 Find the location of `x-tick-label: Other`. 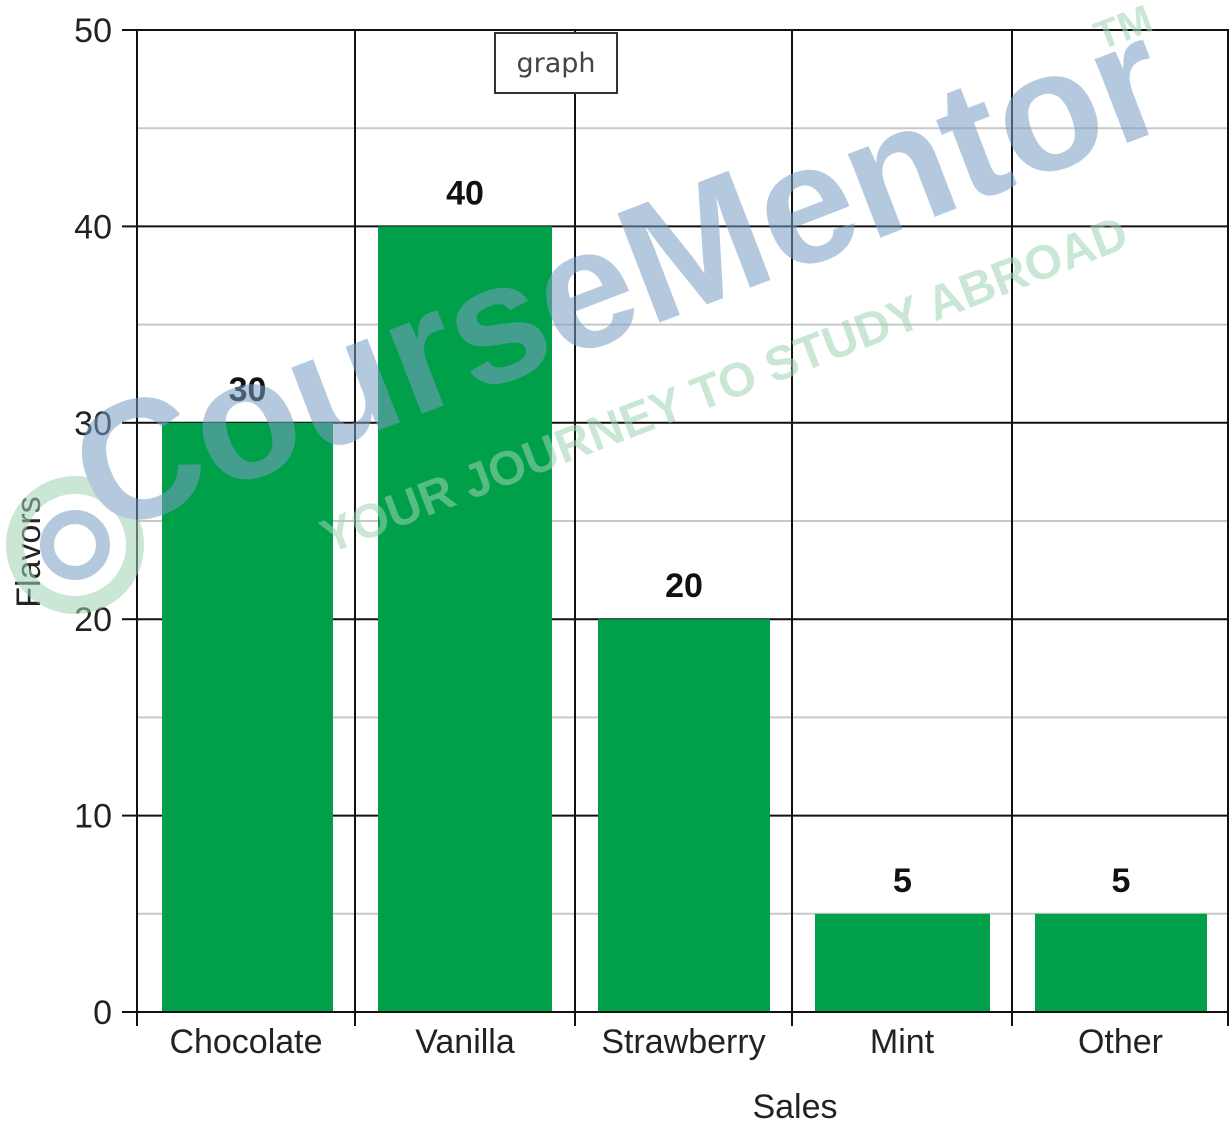

x-tick-label: Other is located at coordinates (1120, 1042).